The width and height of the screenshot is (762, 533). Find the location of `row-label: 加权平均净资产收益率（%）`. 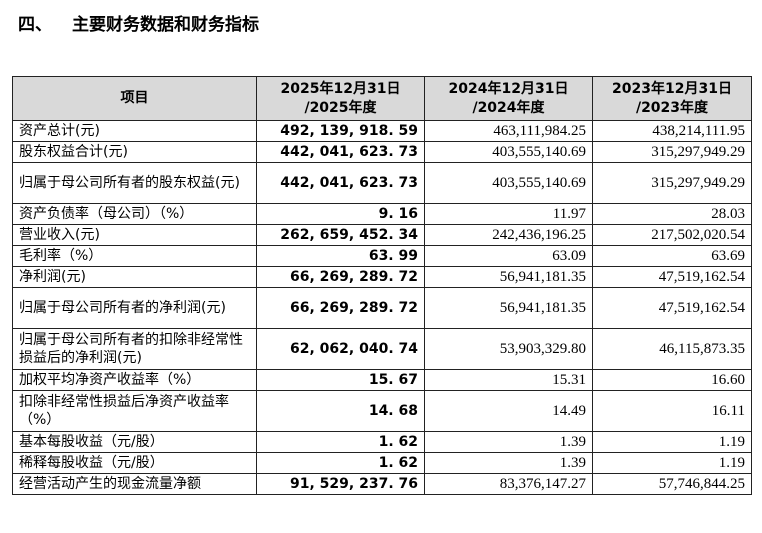

row-label: 加权平均净资产收益率（%） is located at coordinates (134, 380).